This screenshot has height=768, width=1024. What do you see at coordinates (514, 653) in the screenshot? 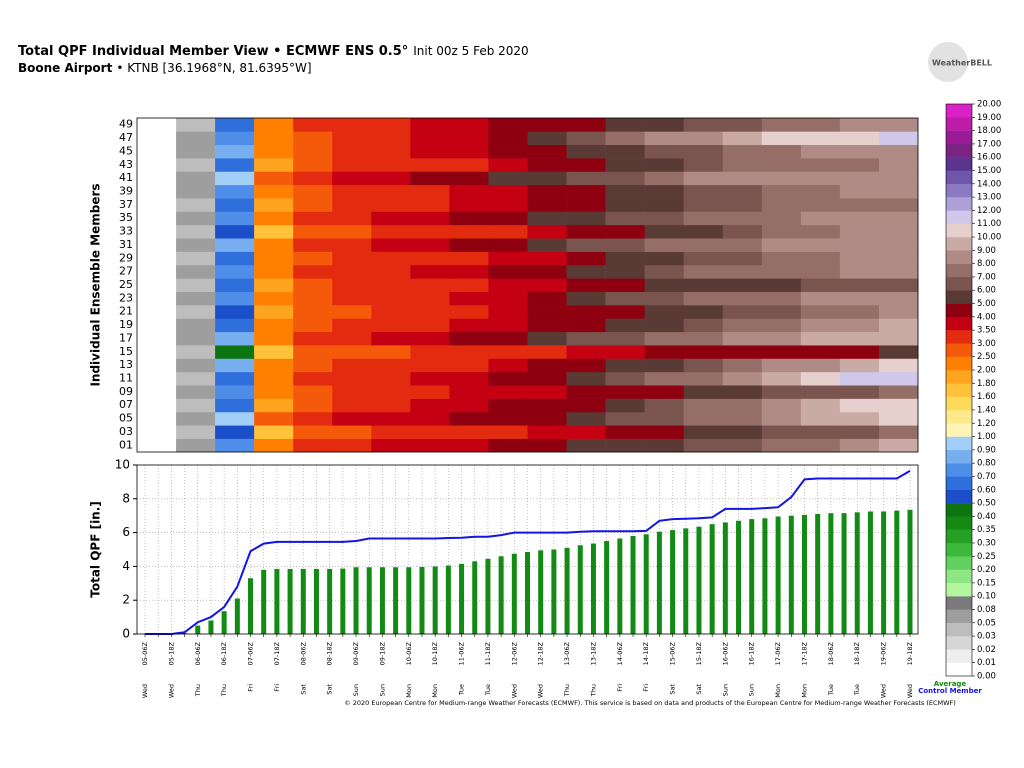
I see `x-tick-label: 12-06Z` at bounding box center [514, 653].